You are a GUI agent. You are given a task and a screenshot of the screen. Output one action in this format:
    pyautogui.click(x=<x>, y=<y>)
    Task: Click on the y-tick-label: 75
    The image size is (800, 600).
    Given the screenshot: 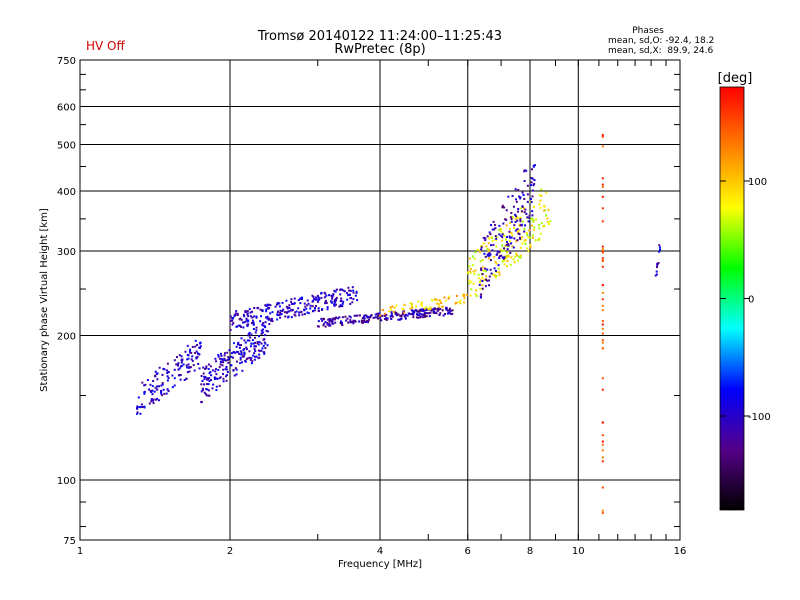 What is the action you would take?
    pyautogui.click(x=69, y=541)
    